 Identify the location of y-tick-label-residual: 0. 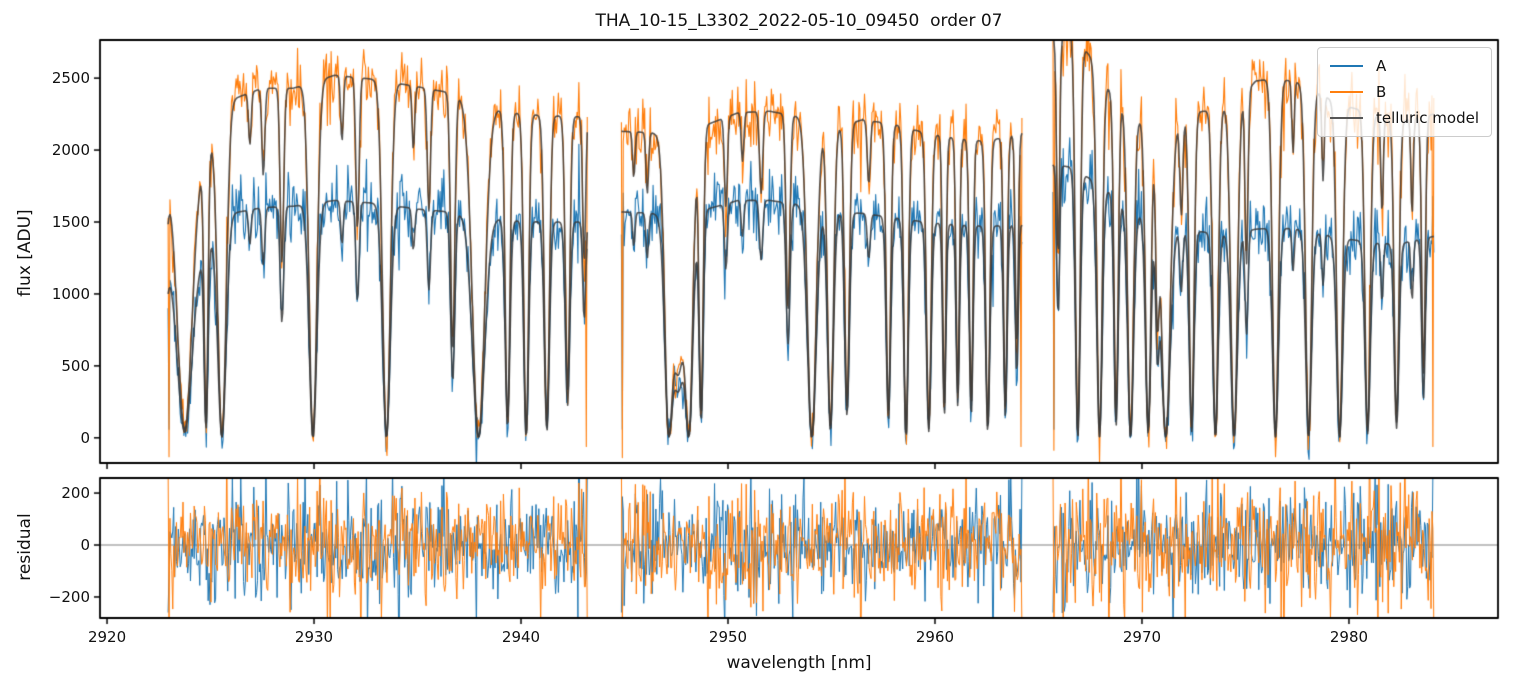
(85, 545).